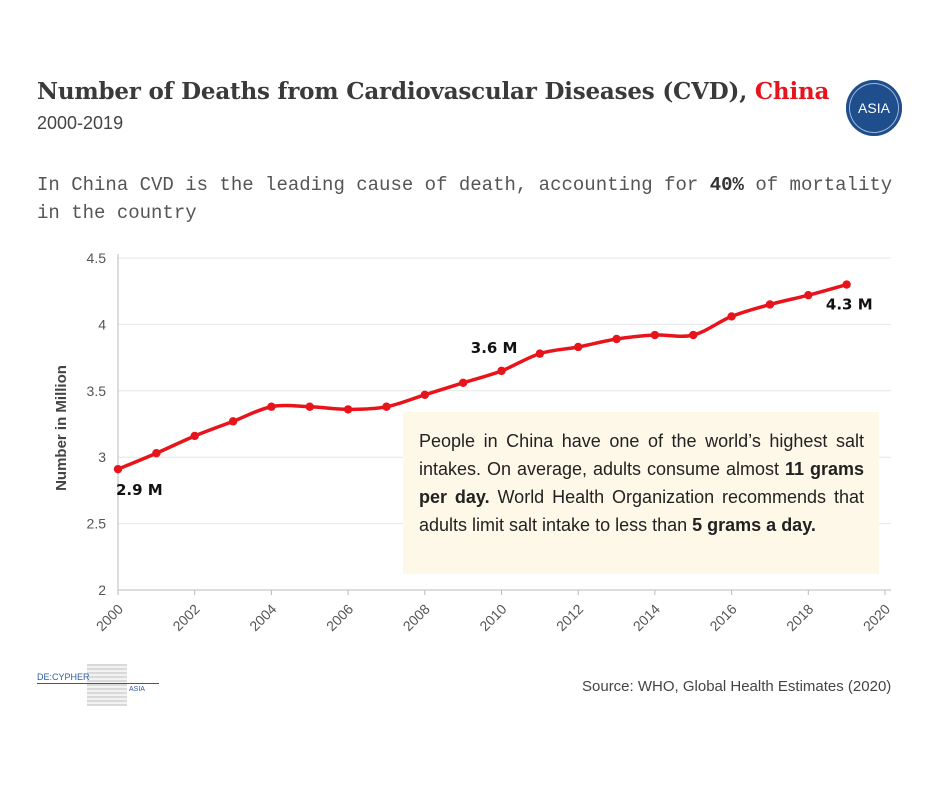 Image resolution: width=940 pixels, height=788 pixels. Describe the element at coordinates (262, 617) in the screenshot. I see `x-tick-label: 2004` at that location.